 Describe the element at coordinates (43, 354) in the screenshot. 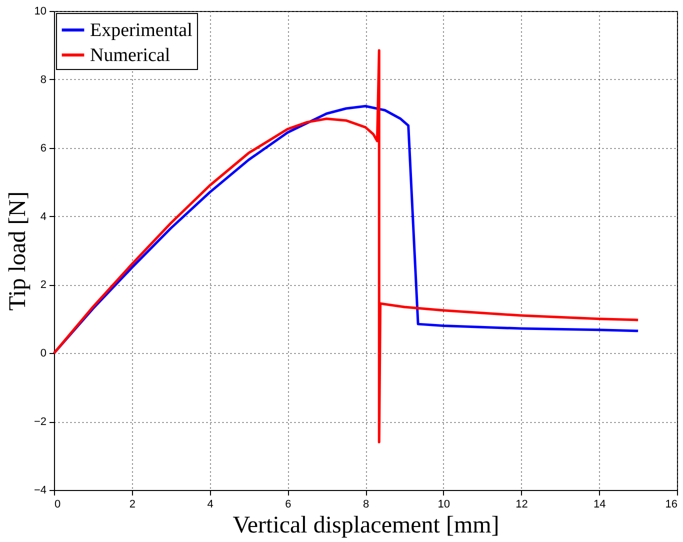

I see `y-tick-label: 0` at that location.